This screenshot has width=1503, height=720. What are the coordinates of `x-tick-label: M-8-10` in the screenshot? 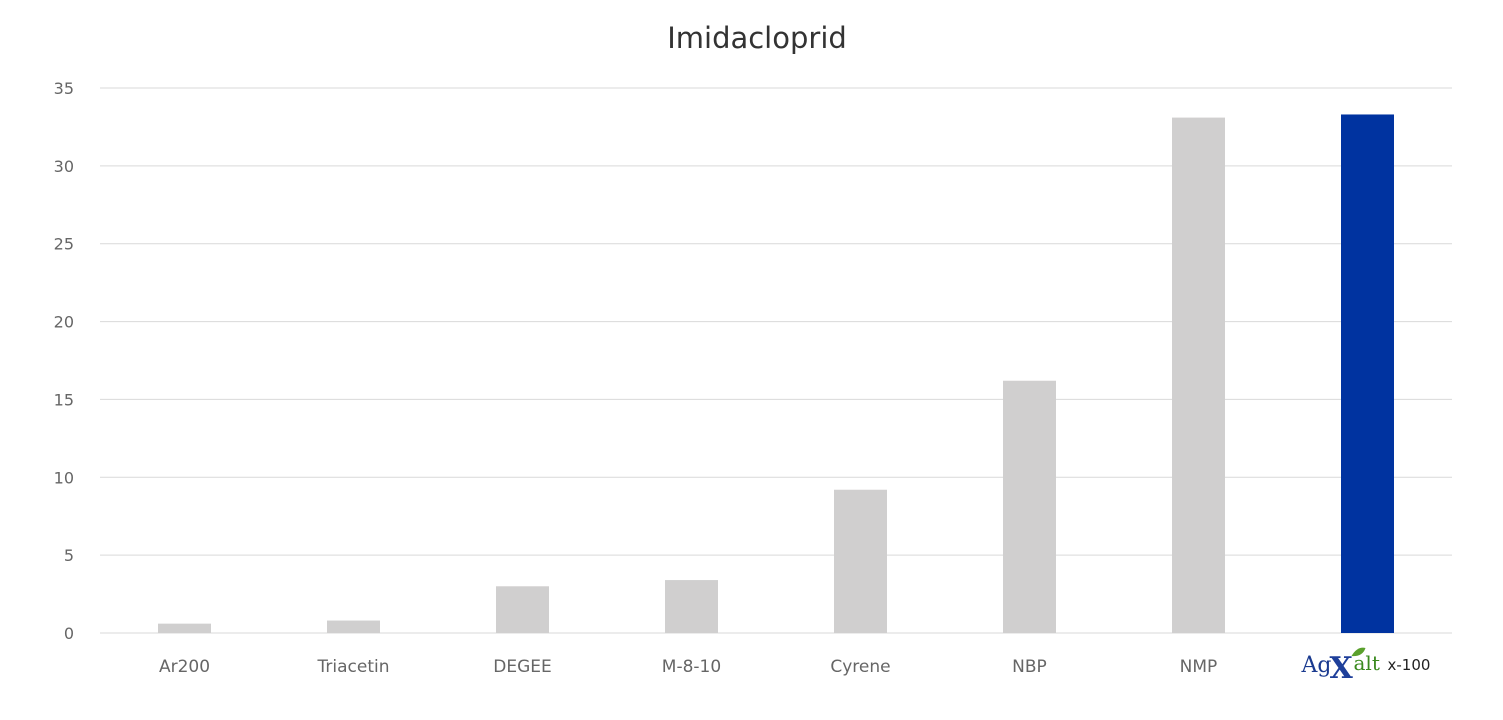 It's located at (691, 667).